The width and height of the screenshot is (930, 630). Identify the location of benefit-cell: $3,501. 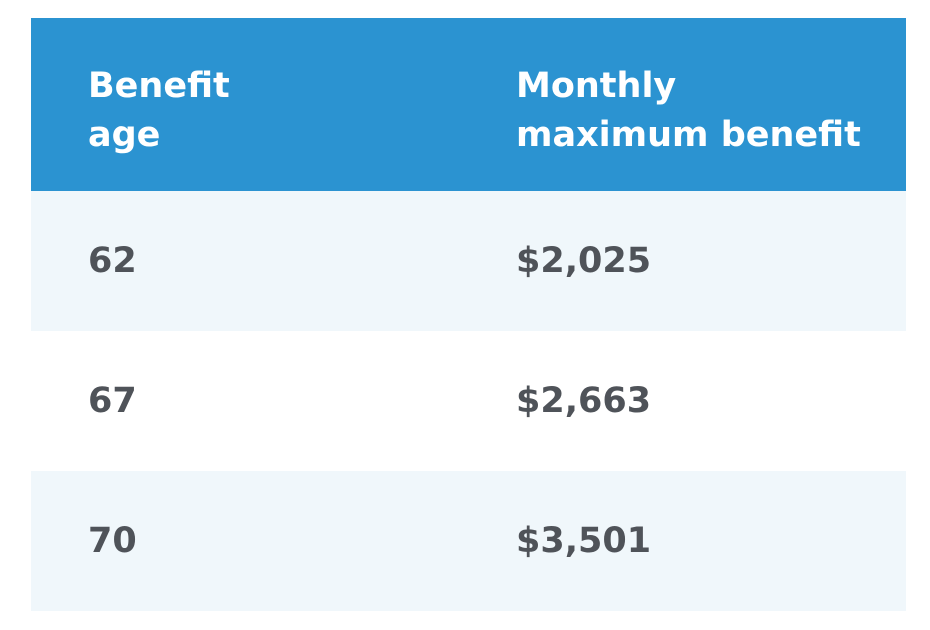
(584, 541).